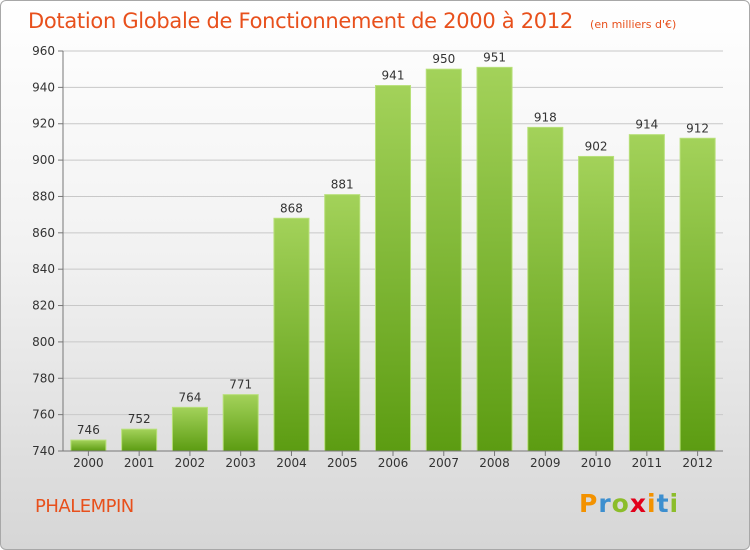 The height and width of the screenshot is (550, 750). I want to click on chart-unit: (en milliers d'€), so click(633, 24).